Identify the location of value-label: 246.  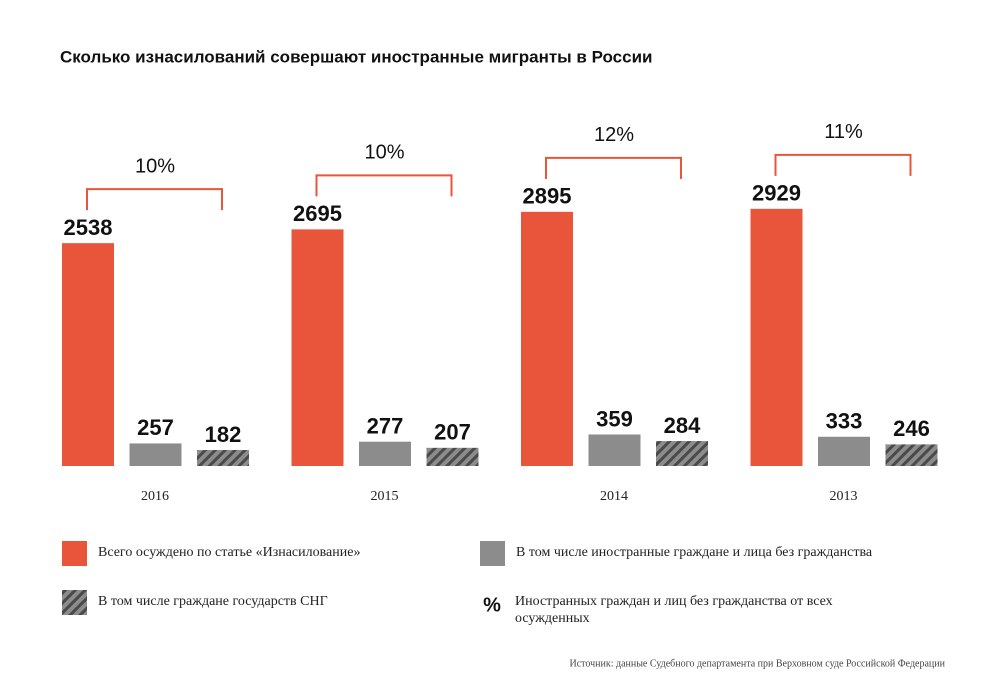
(911, 428).